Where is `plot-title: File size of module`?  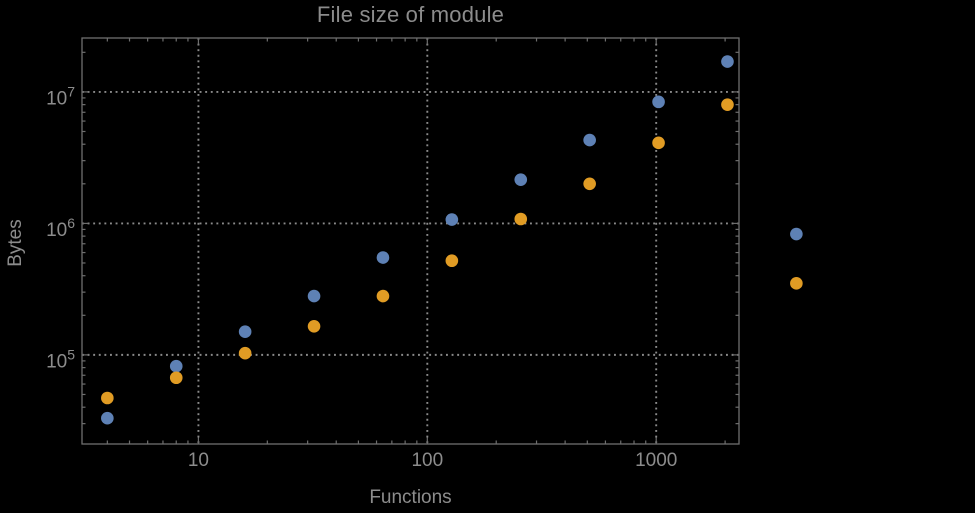
plot-title: File size of module is located at coordinates (410, 14).